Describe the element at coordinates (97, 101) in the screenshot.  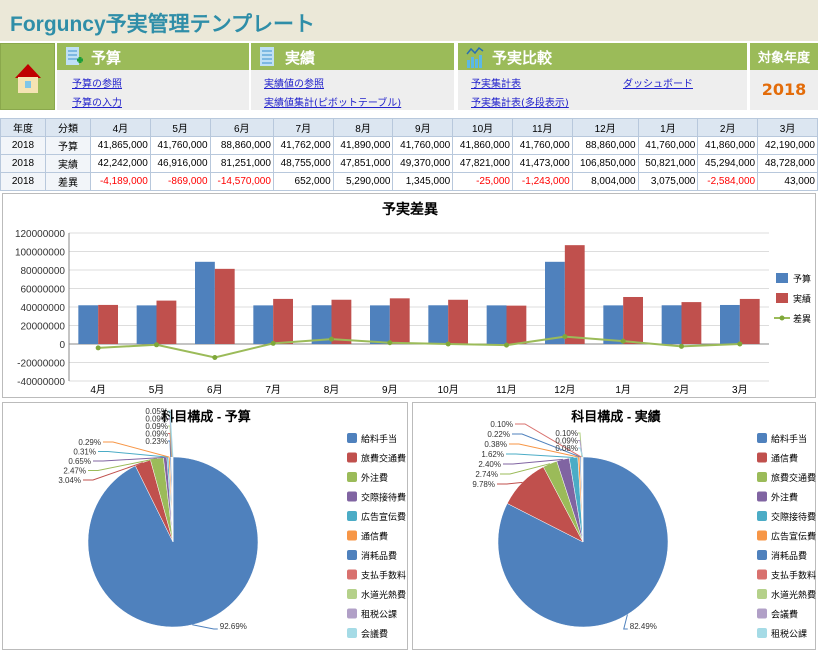
I see `budget-input-link: 予算の入力` at that location.